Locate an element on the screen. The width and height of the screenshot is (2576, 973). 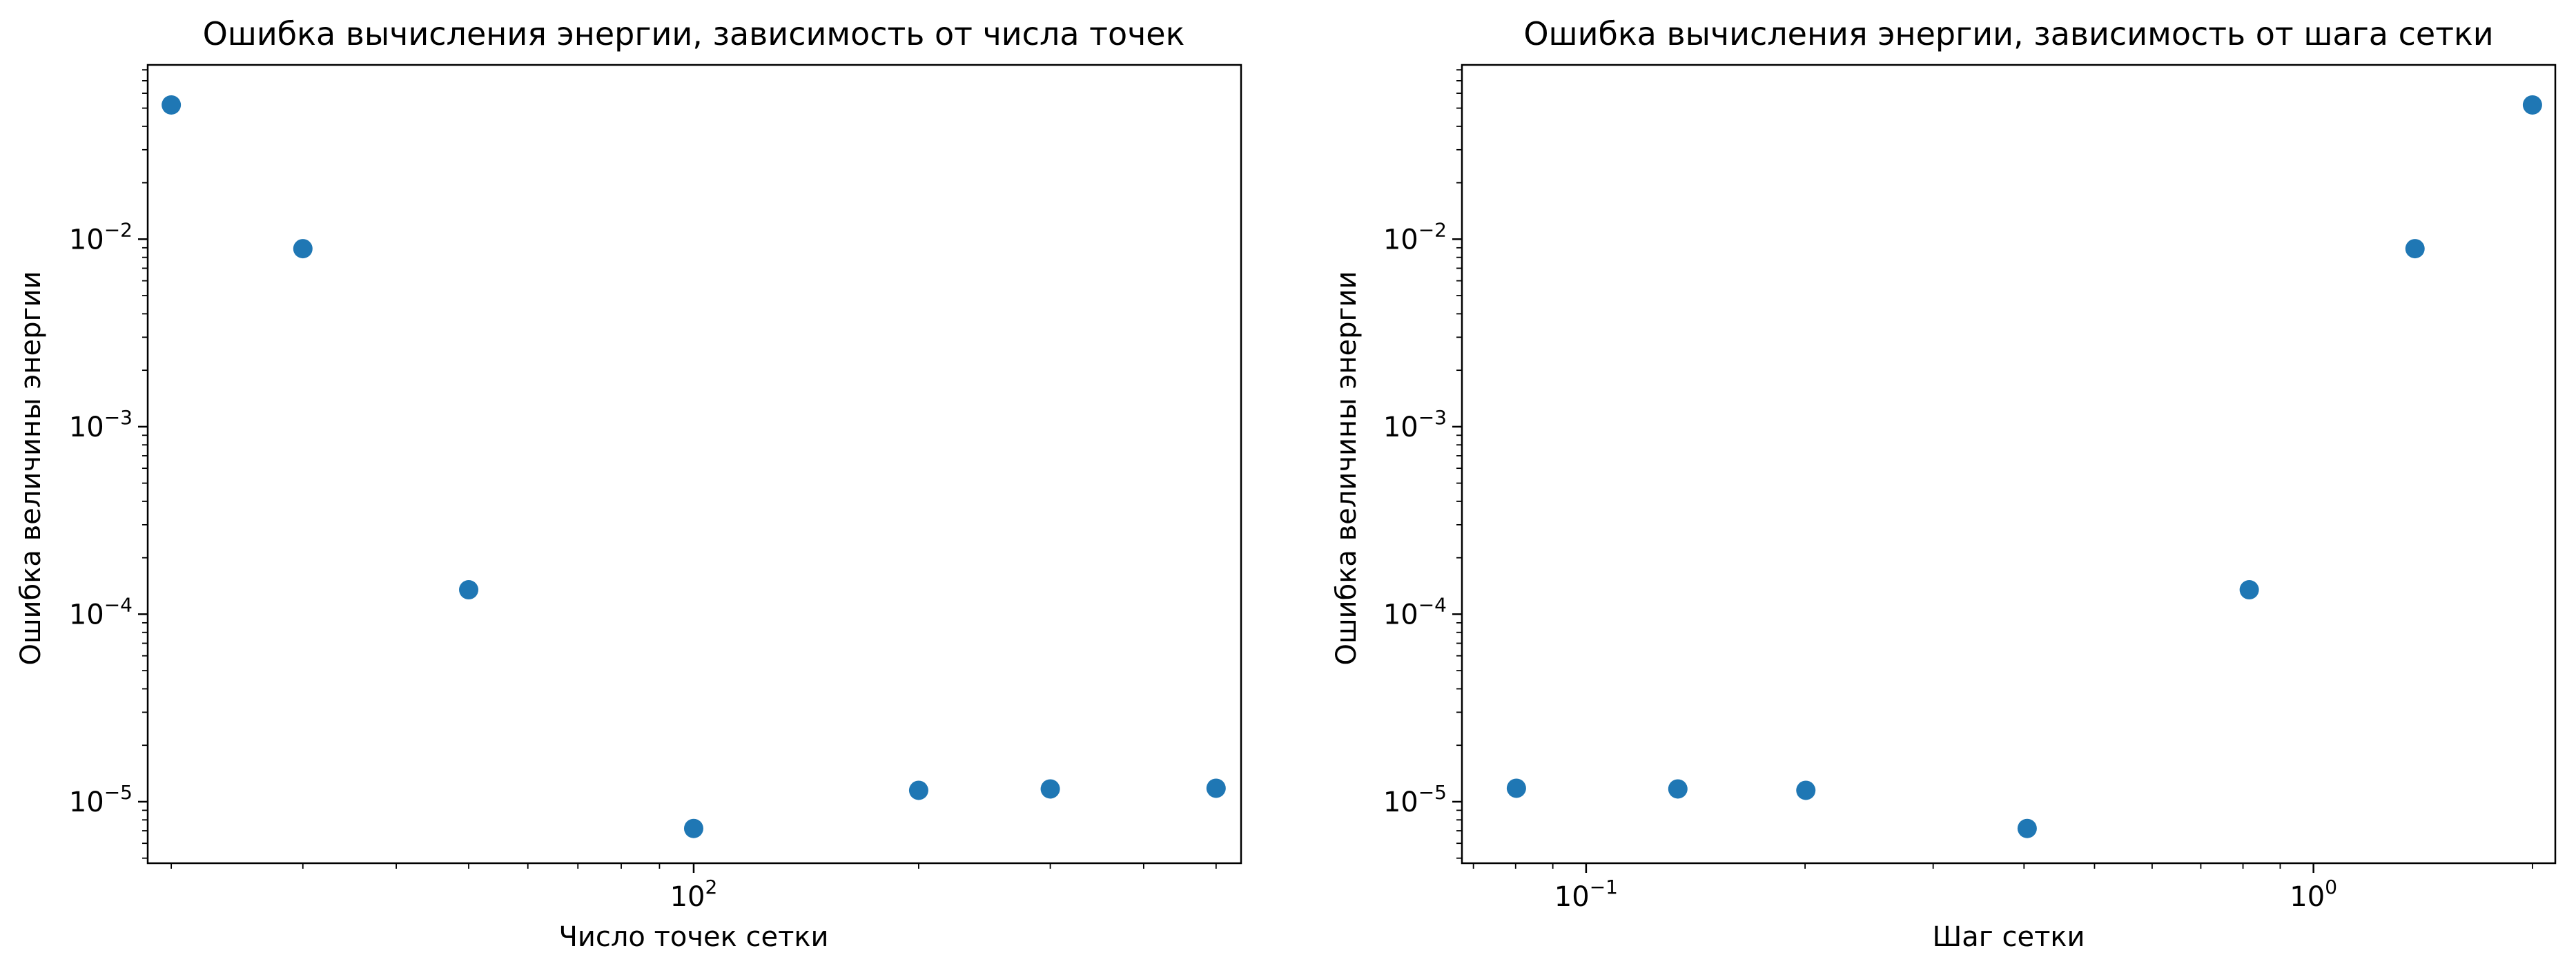
x-tick-label: 10² is located at coordinates (694, 894).